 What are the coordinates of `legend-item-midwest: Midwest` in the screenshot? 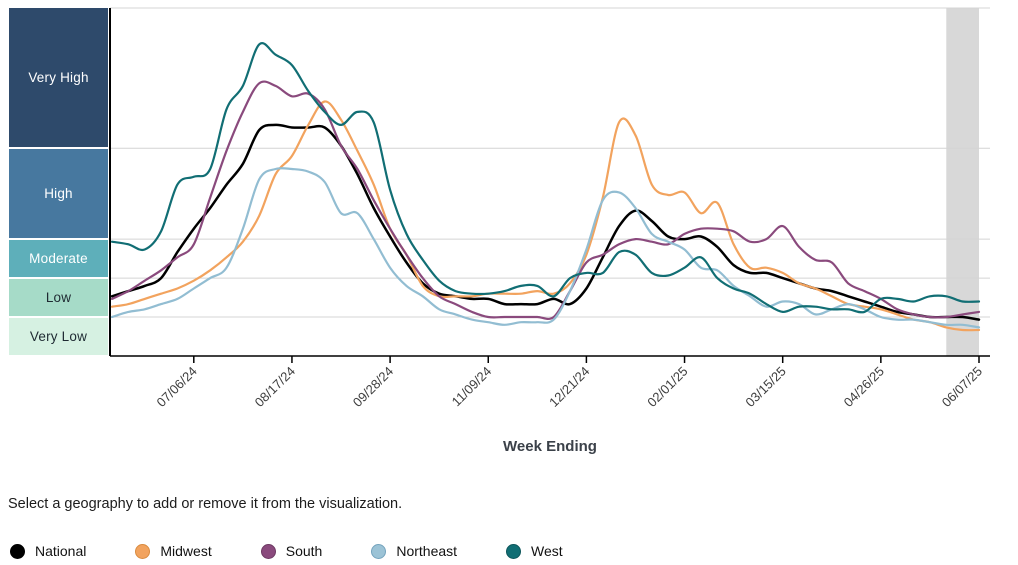 It's located at (173, 551).